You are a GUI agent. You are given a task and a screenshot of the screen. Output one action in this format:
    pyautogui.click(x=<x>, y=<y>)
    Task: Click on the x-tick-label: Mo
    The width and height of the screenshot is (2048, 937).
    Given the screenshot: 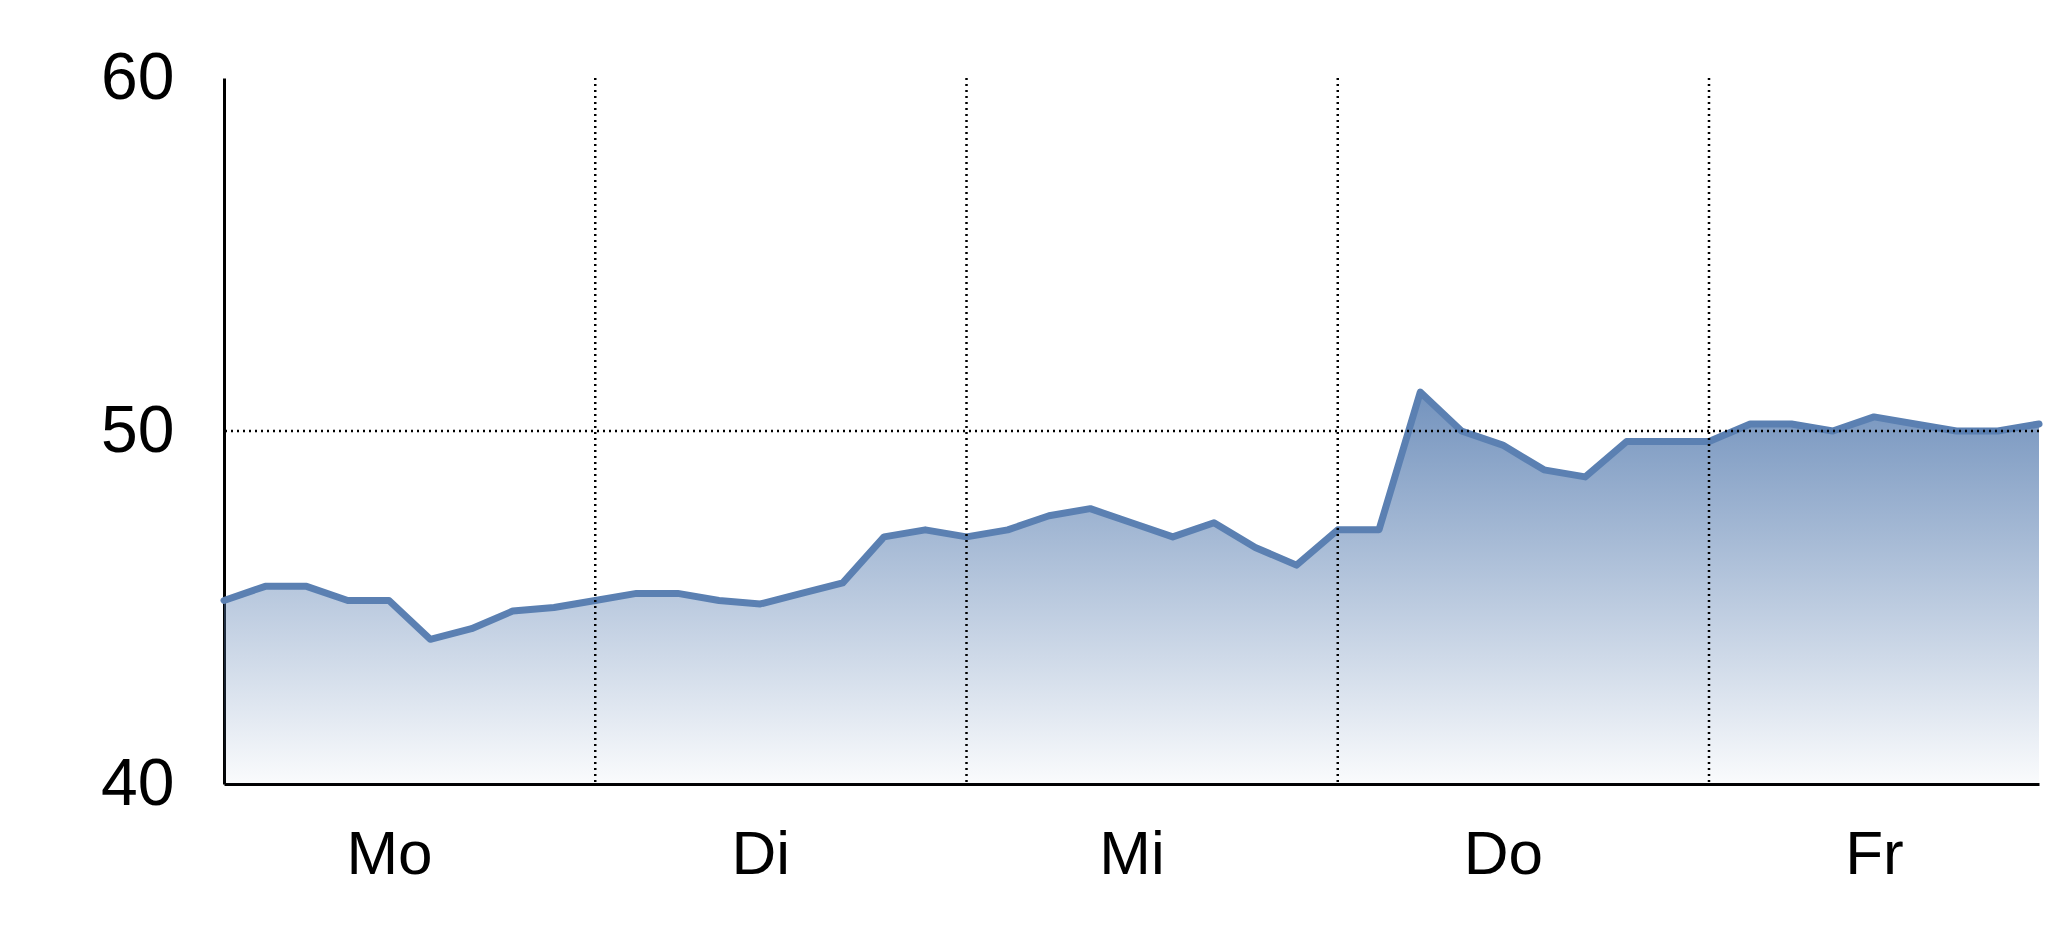 What is the action you would take?
    pyautogui.click(x=389, y=852)
    